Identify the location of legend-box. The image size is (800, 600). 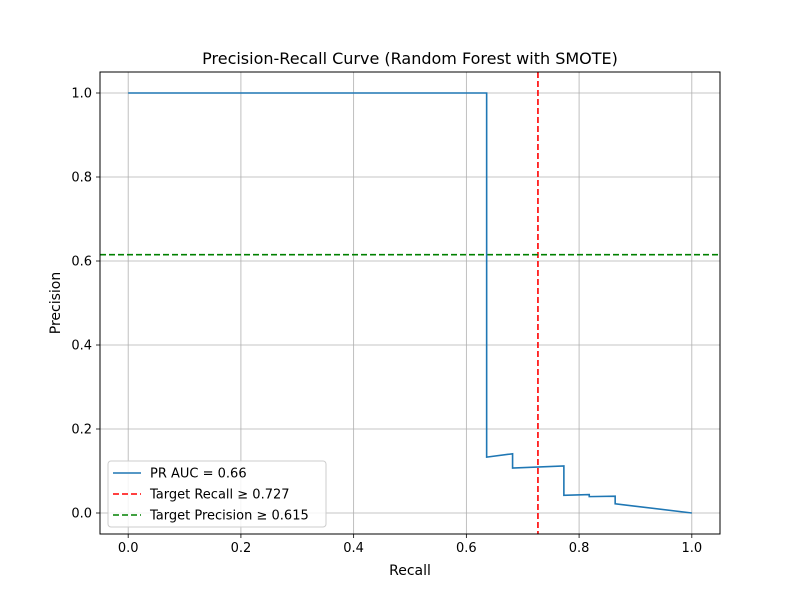
(217, 494).